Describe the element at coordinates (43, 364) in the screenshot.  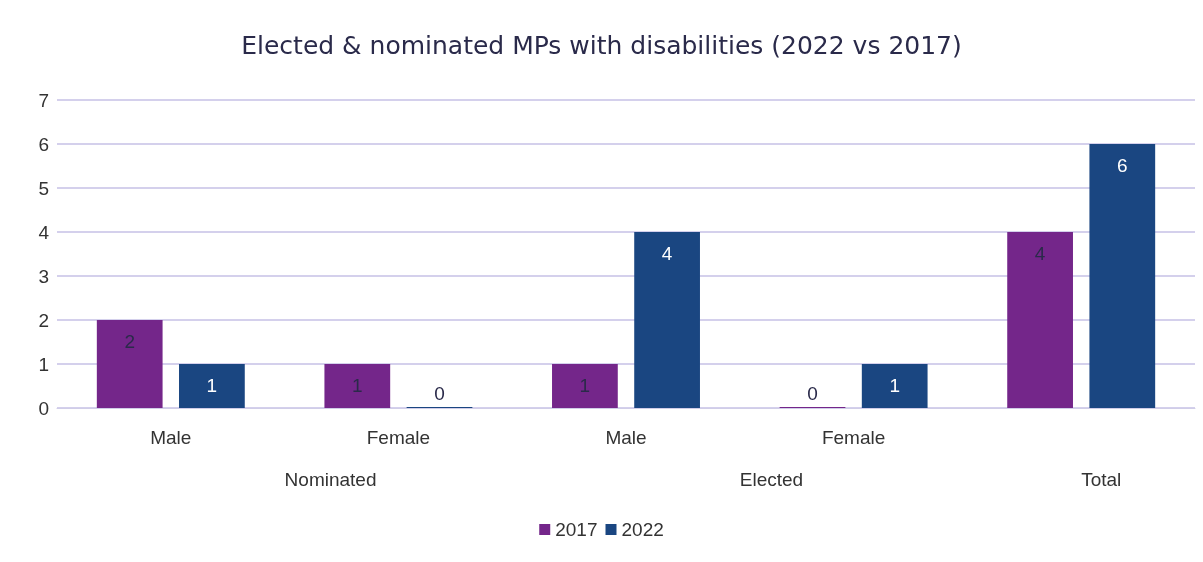
I see `y-tick-label: 1` at that location.